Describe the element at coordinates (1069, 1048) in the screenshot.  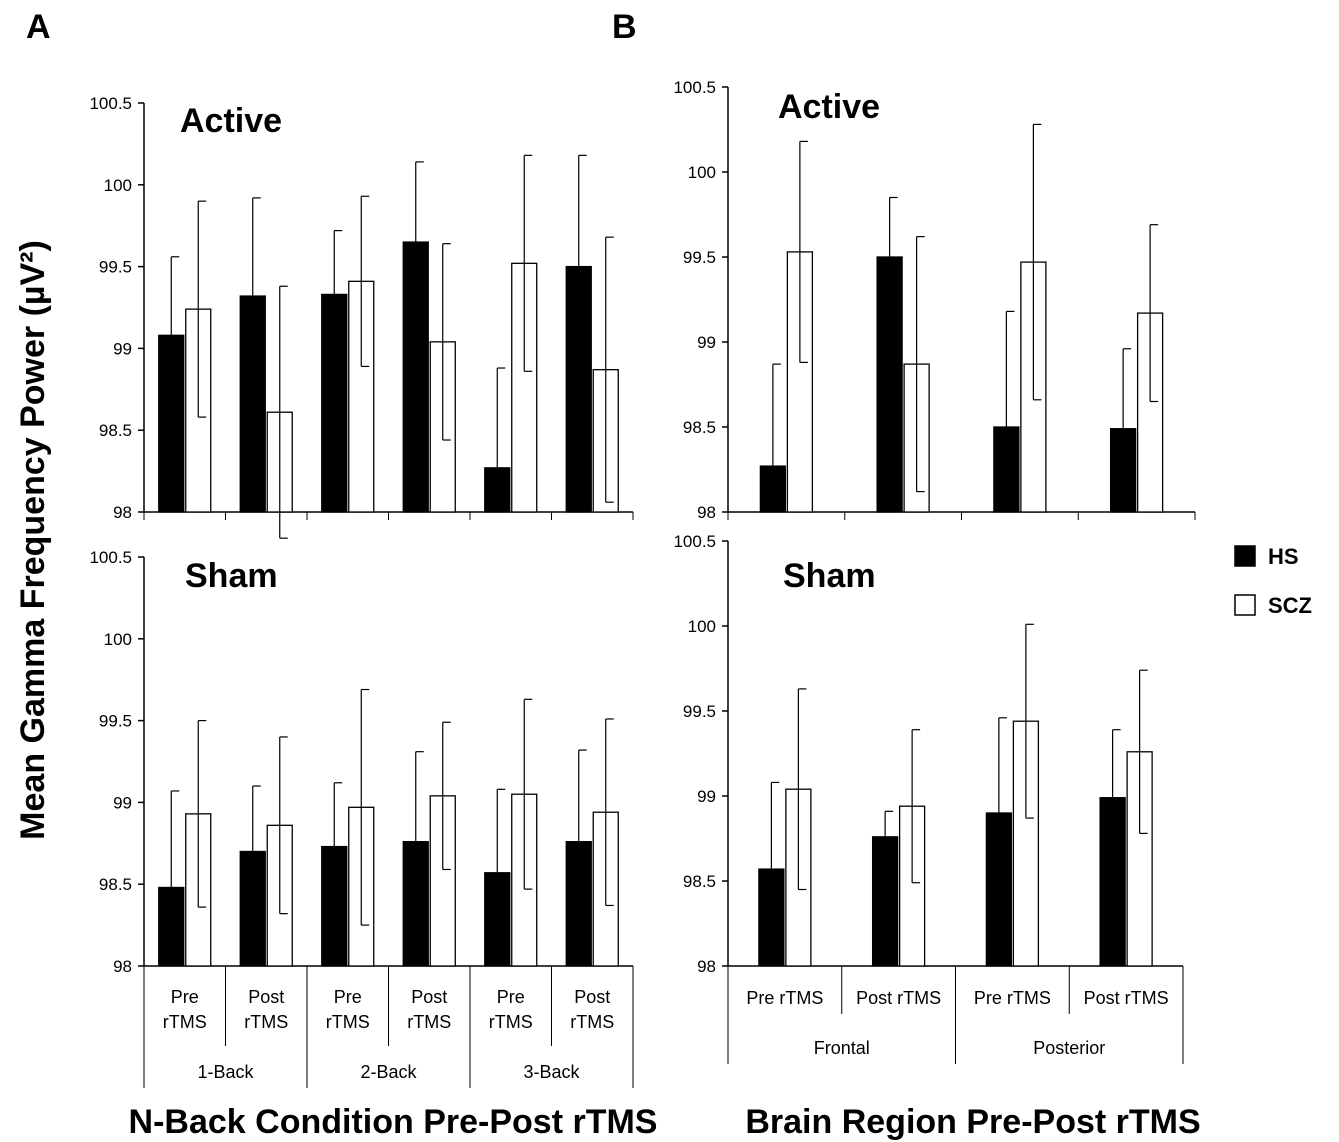
I see `x-group-label: Posterior` at that location.